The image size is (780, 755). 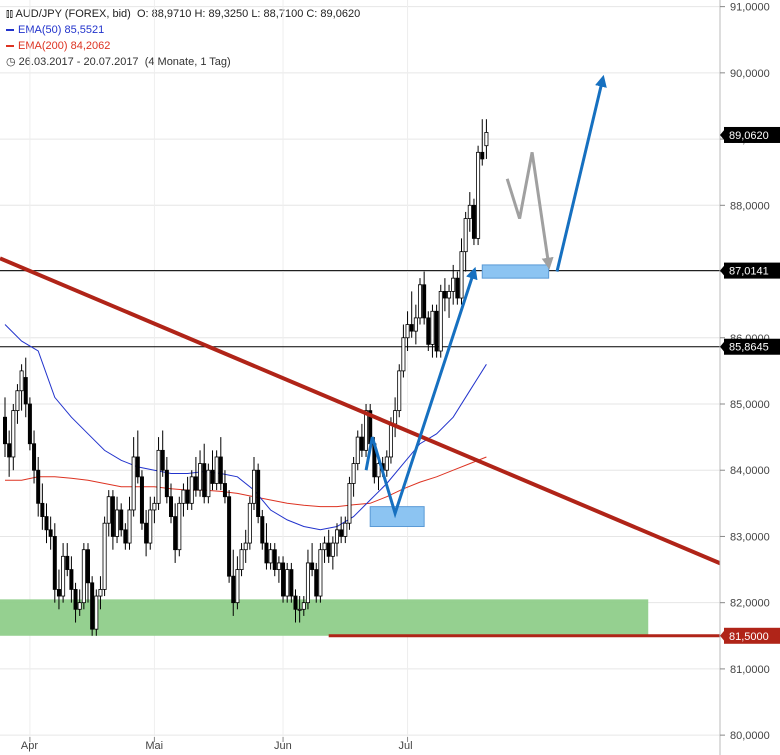 I want to click on date-range: 26.03.2017 - 20.07.2017, so click(x=78, y=62).